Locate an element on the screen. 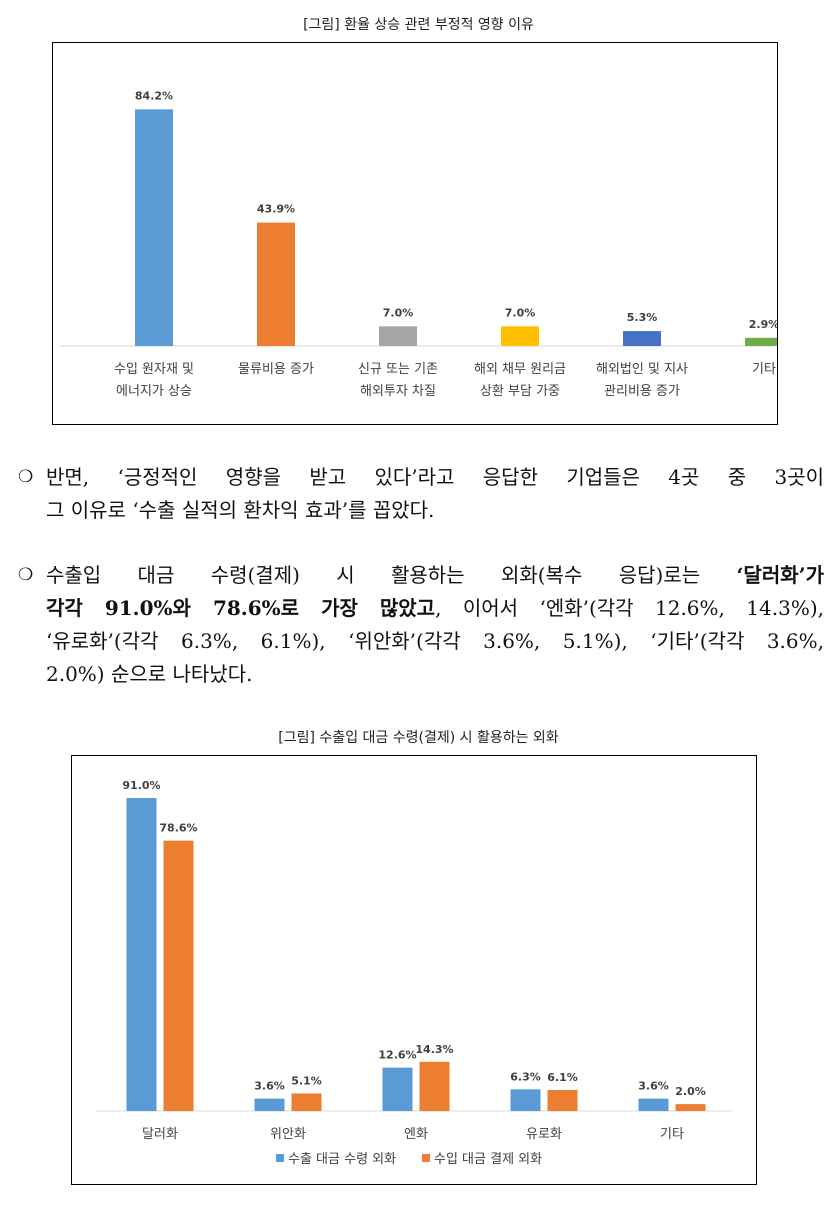 This screenshot has height=1211, width=837. paragraph-2-line-4: 2.0%) 순으로 나타났다. is located at coordinates (149, 674).